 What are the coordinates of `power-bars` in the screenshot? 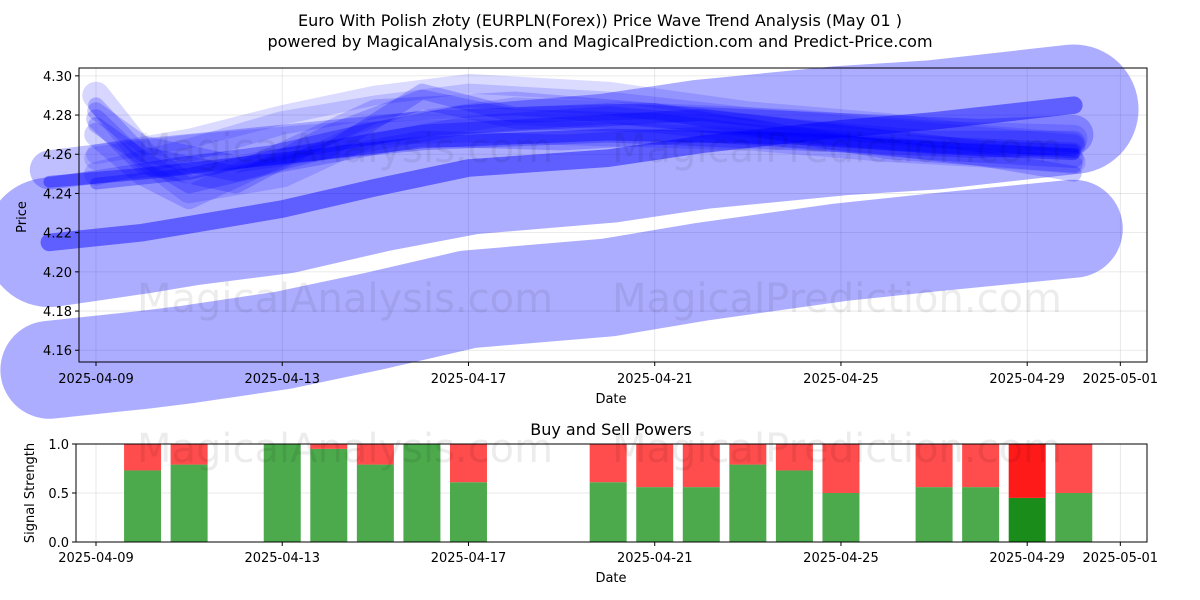 It's located at (608, 493).